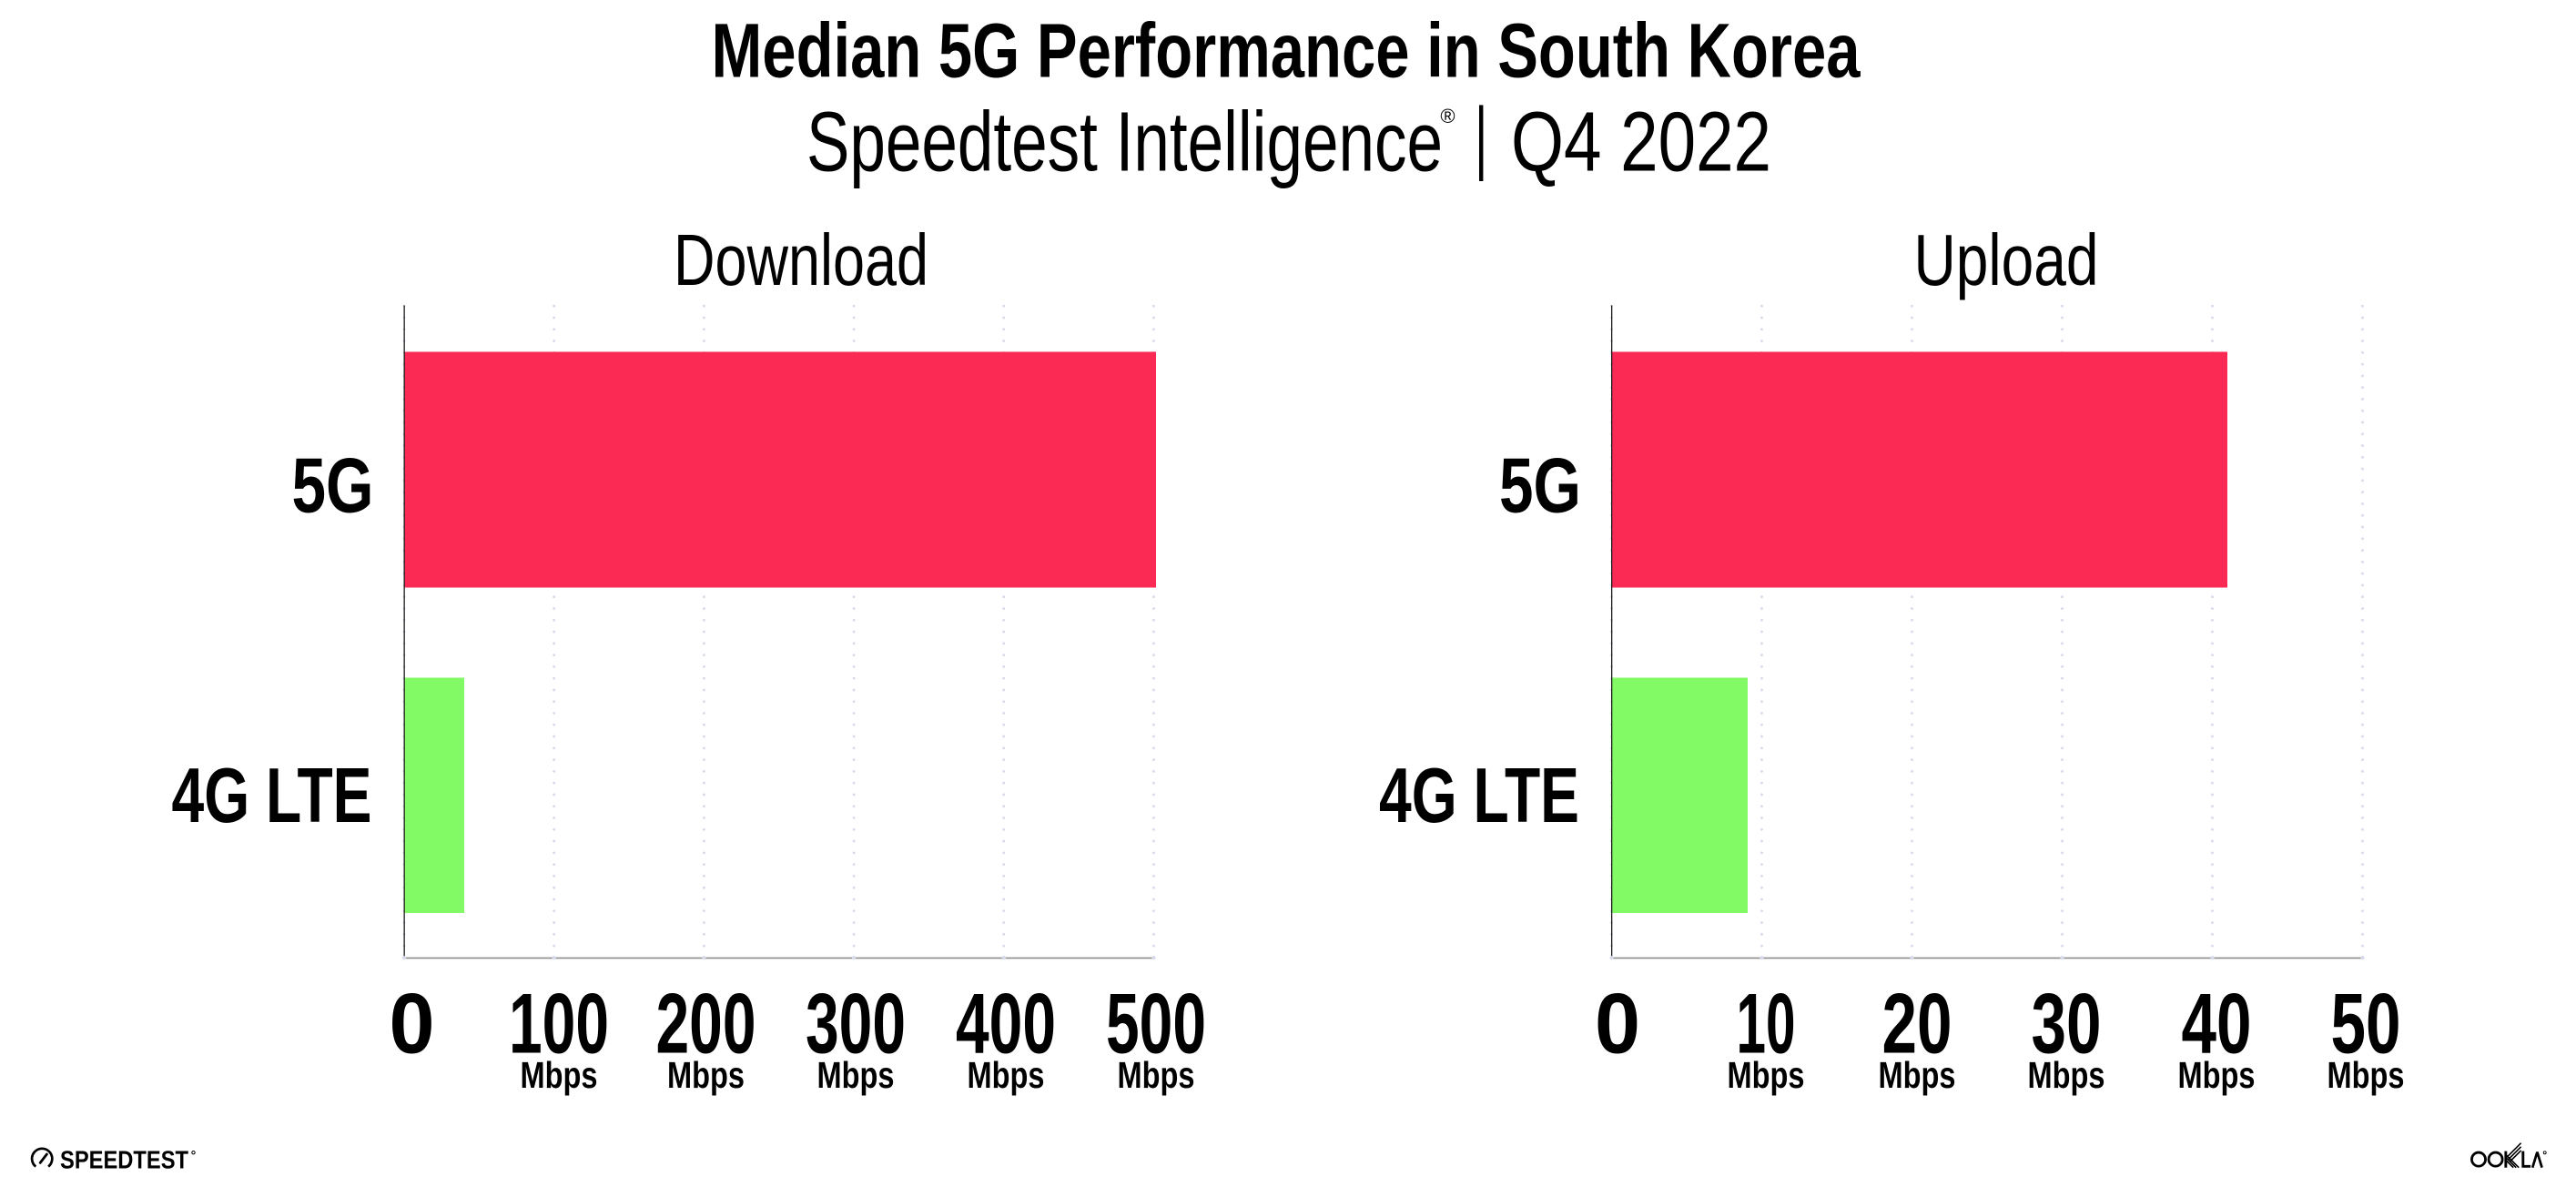  I want to click on svg-text: Q4 2022, so click(1641, 142).